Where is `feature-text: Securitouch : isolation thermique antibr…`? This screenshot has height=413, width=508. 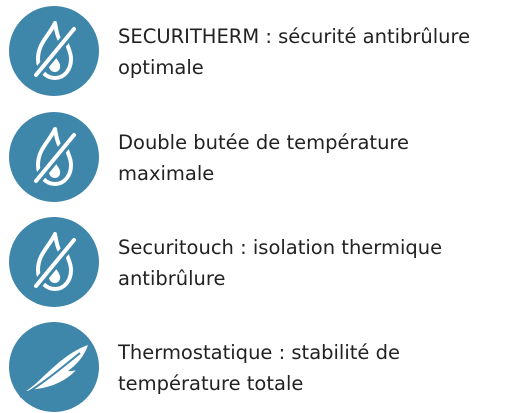
feature-text: Securitouch : isolation thermique antibr… is located at coordinates (313, 263).